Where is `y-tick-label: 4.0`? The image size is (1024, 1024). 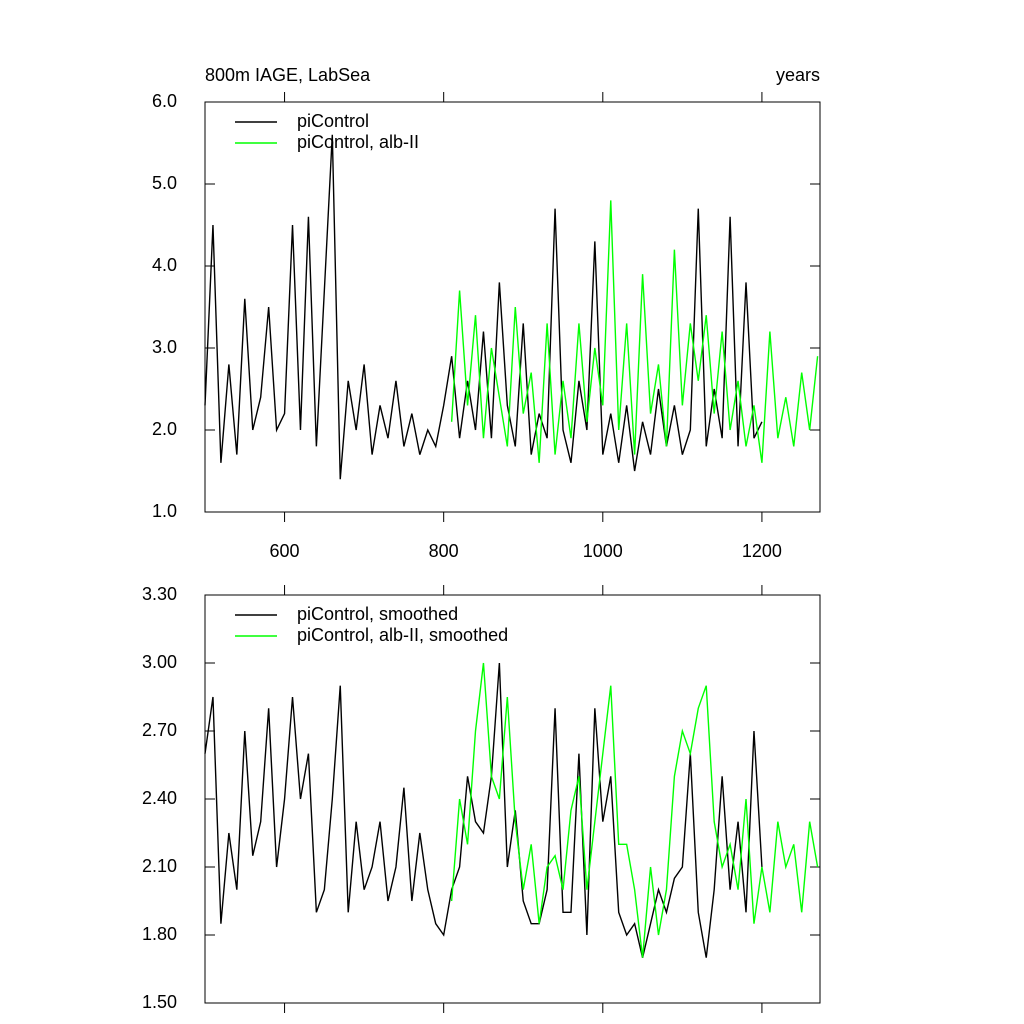
y-tick-label: 4.0 is located at coordinates (164, 265).